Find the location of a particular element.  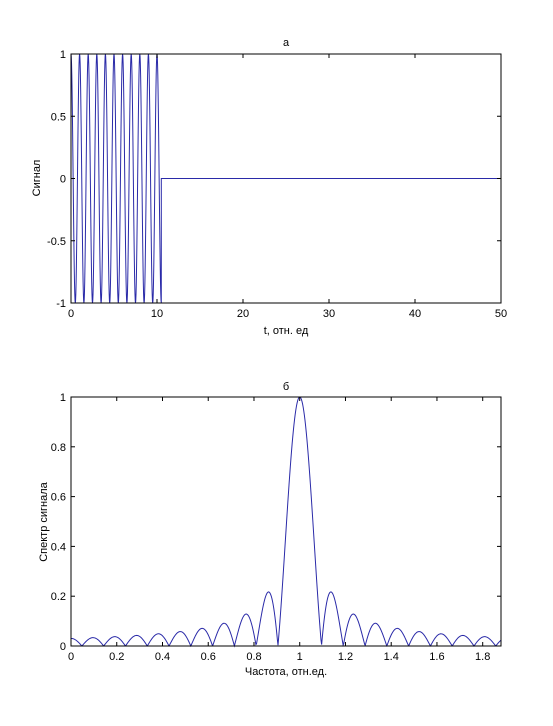

plot-b-ylabel: Спектр сигнала is located at coordinates (44, 521).